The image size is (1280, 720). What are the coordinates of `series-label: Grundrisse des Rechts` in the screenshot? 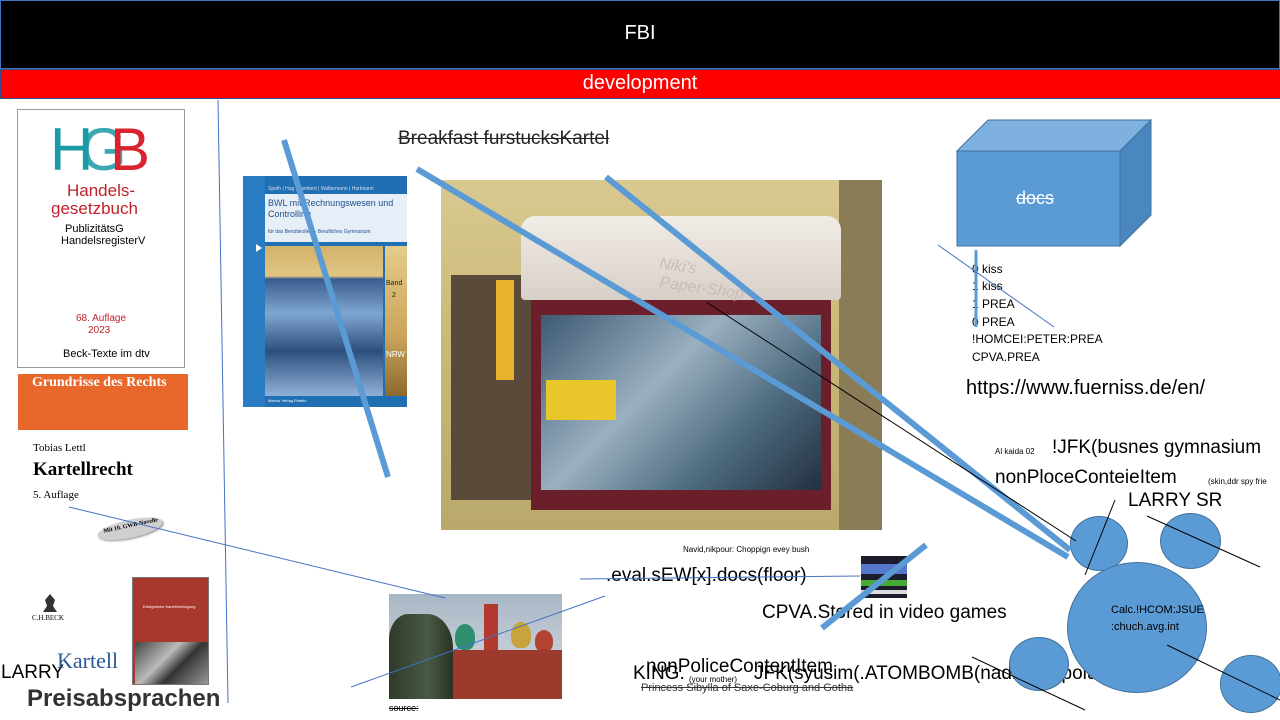 It's located at (99, 382).